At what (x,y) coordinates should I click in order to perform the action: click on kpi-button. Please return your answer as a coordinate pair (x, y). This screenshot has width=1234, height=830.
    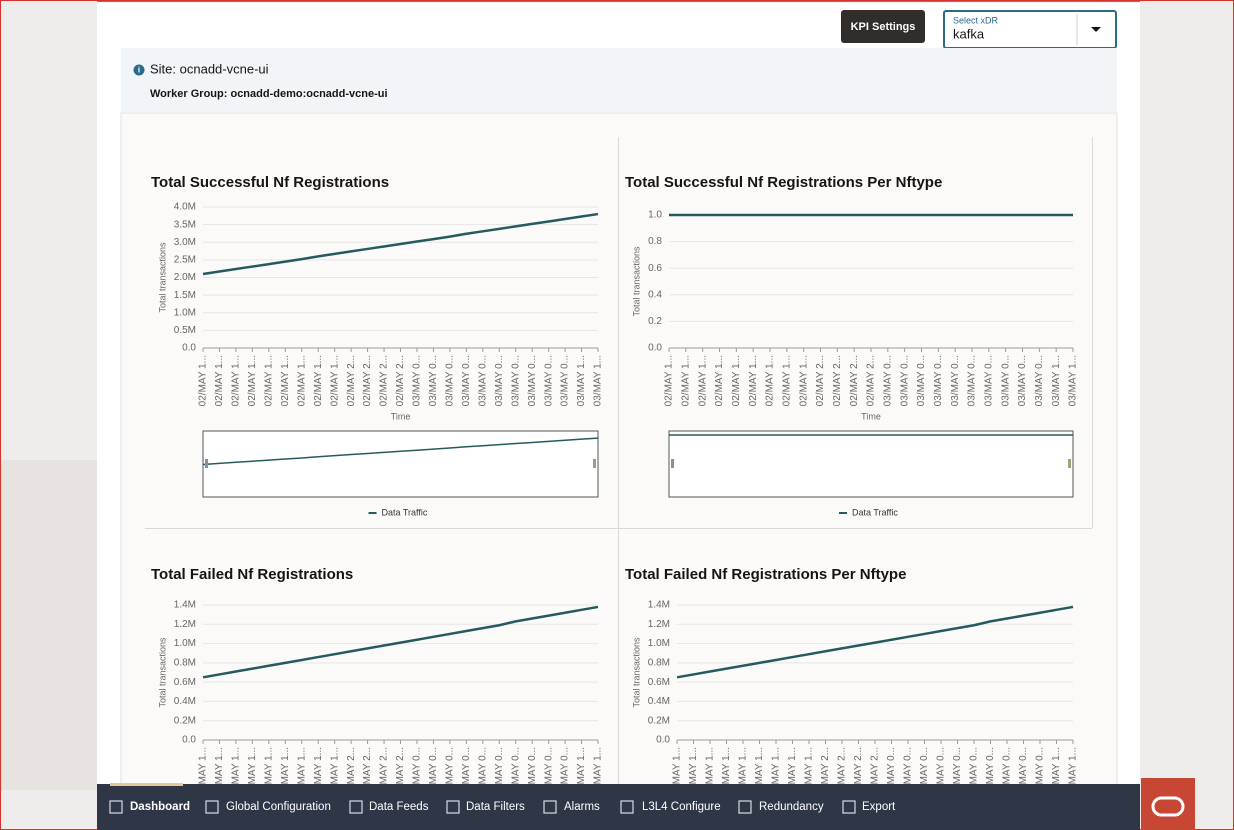
    Looking at the image, I should click on (883, 26).